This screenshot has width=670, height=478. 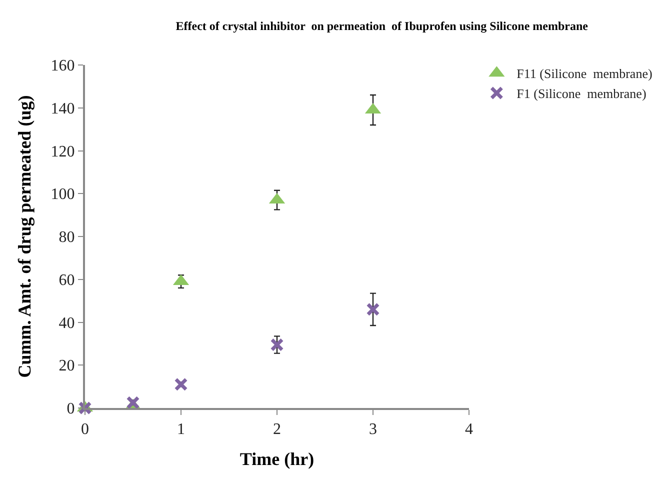 What do you see at coordinates (62, 66) in the screenshot?
I see `y-tick-label: 160` at bounding box center [62, 66].